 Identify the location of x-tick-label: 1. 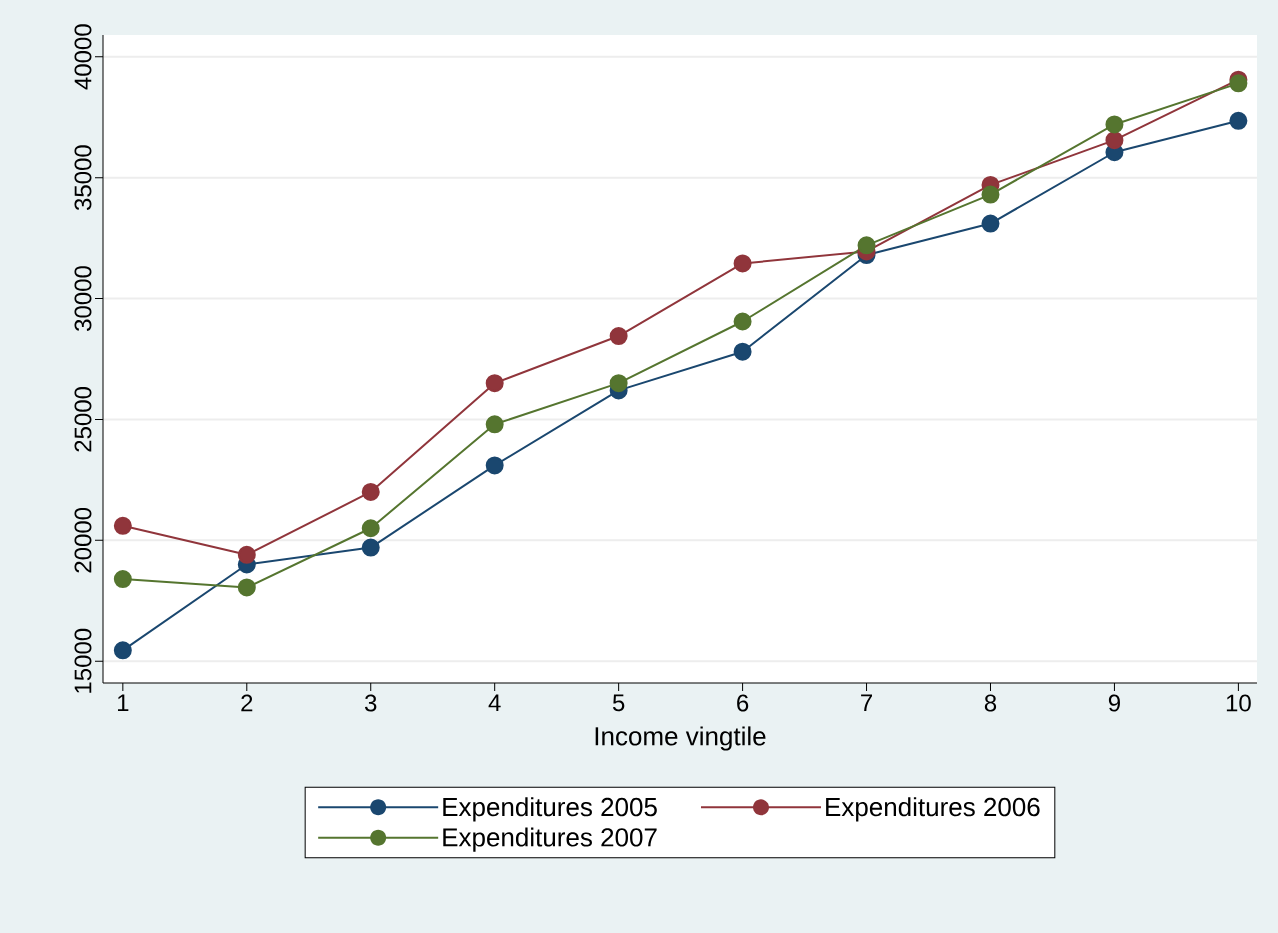
(123, 703).